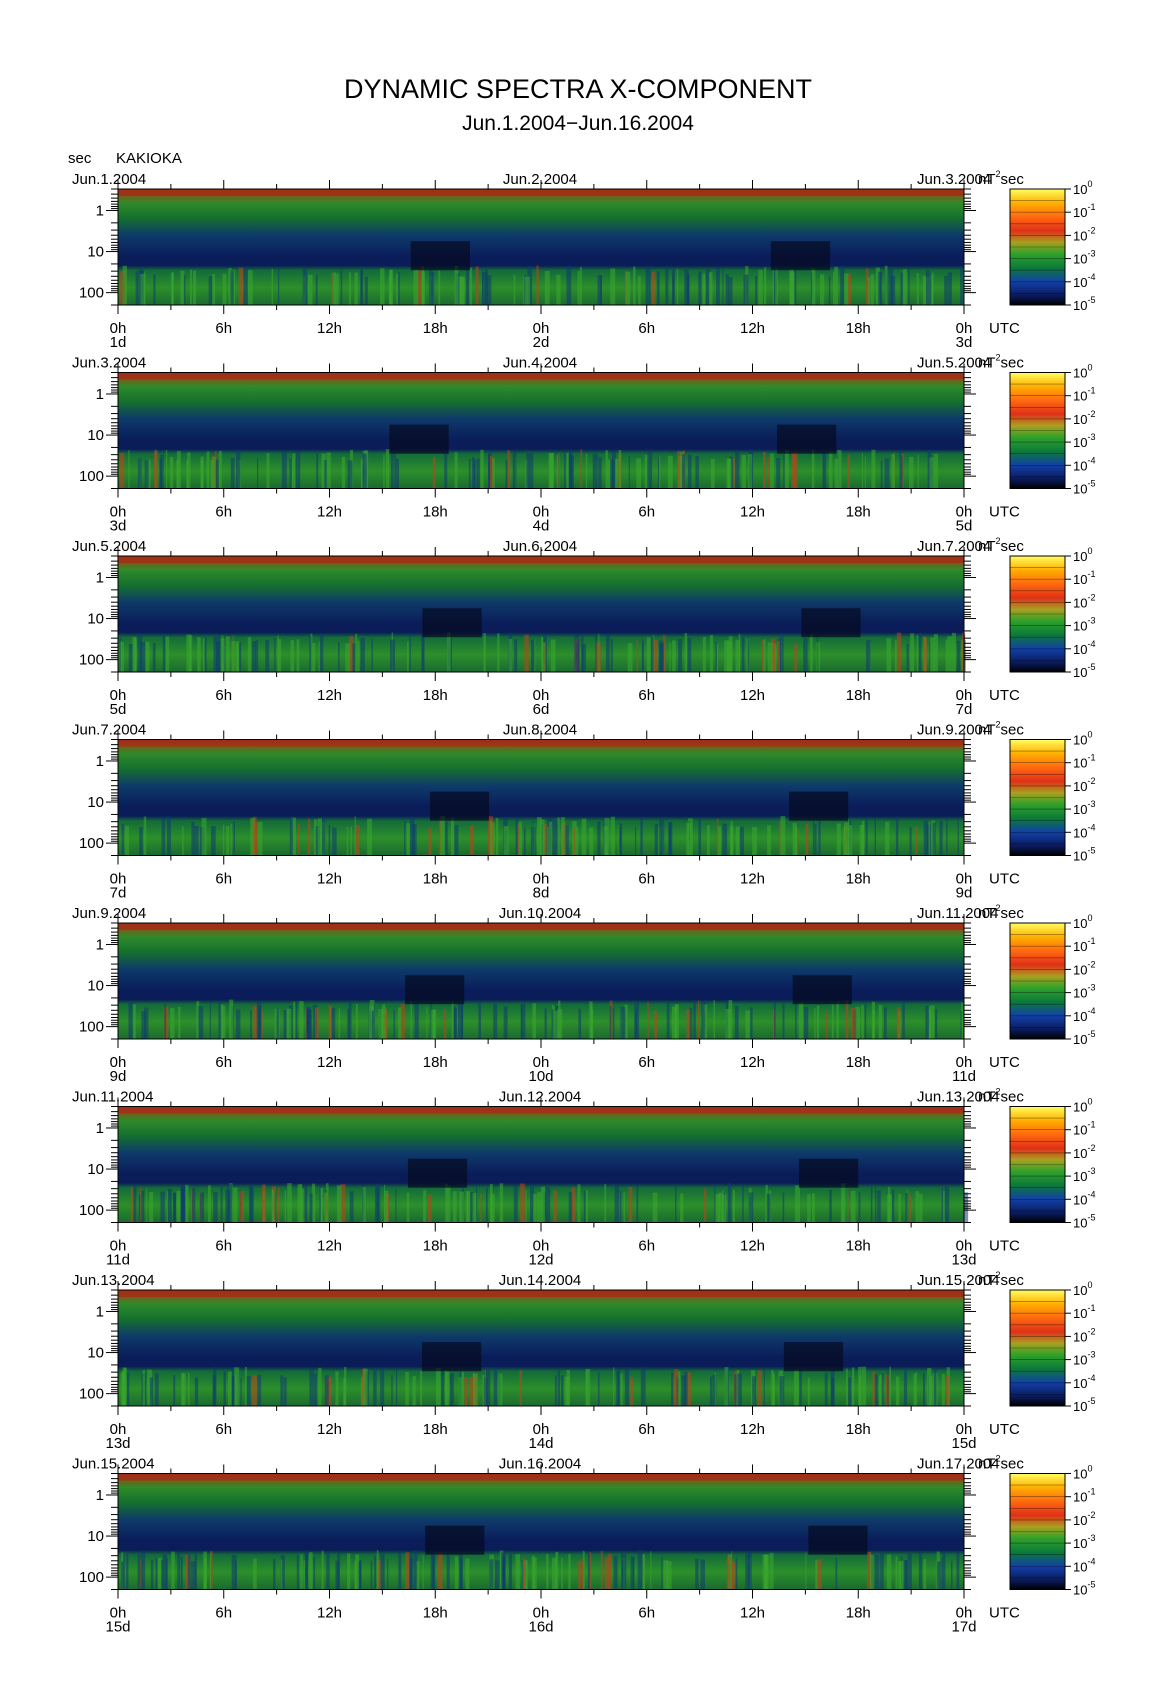 The width and height of the screenshot is (1156, 1704). What do you see at coordinates (109, 363) in the screenshot?
I see `panel-left-date: Jun.3.2004` at bounding box center [109, 363].